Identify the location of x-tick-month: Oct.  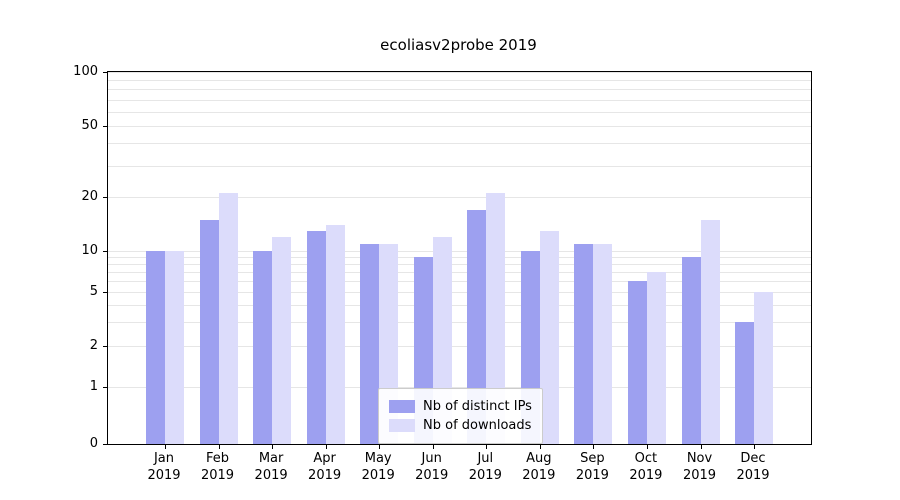
(646, 458).